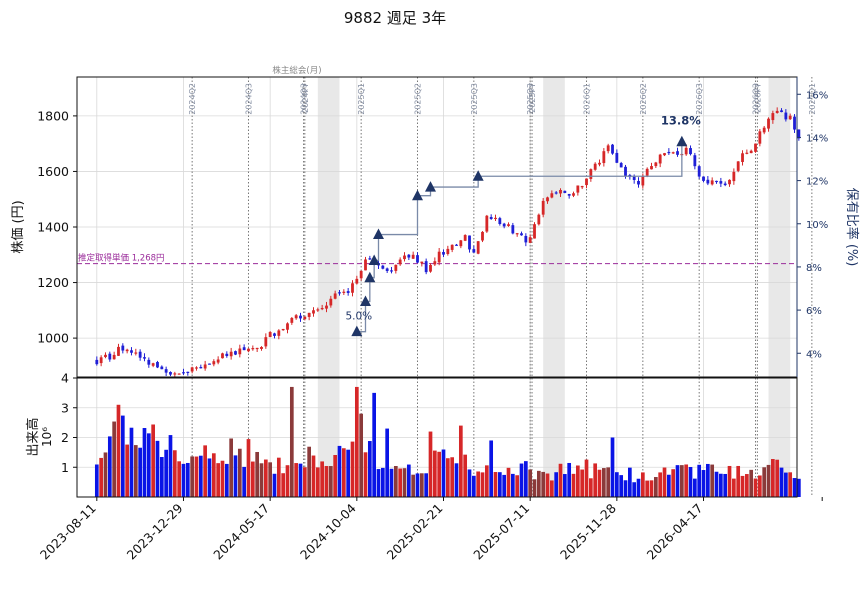 The width and height of the screenshot is (861, 589). I want to click on volume-tick-label: 4, so click(65, 378).